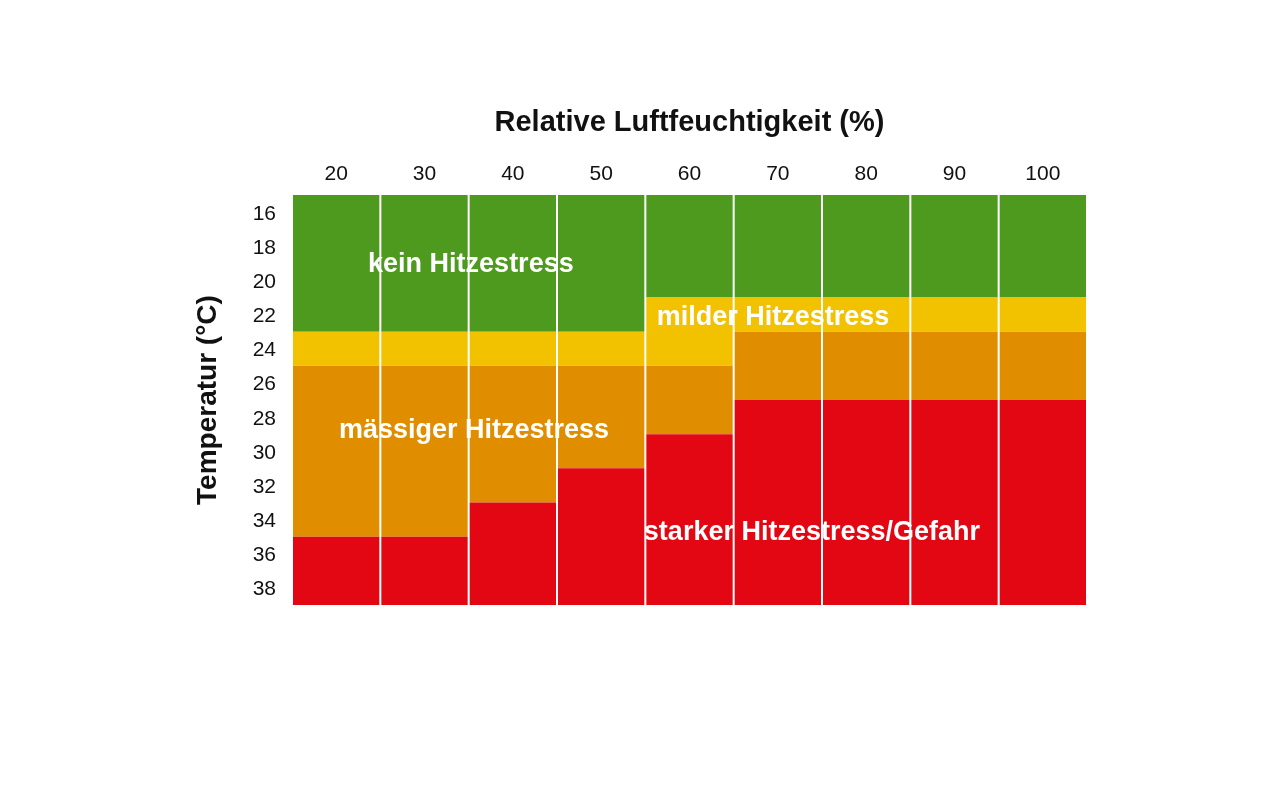 The width and height of the screenshot is (1280, 801). What do you see at coordinates (778, 172) in the screenshot?
I see `x-tick-label: 70` at bounding box center [778, 172].